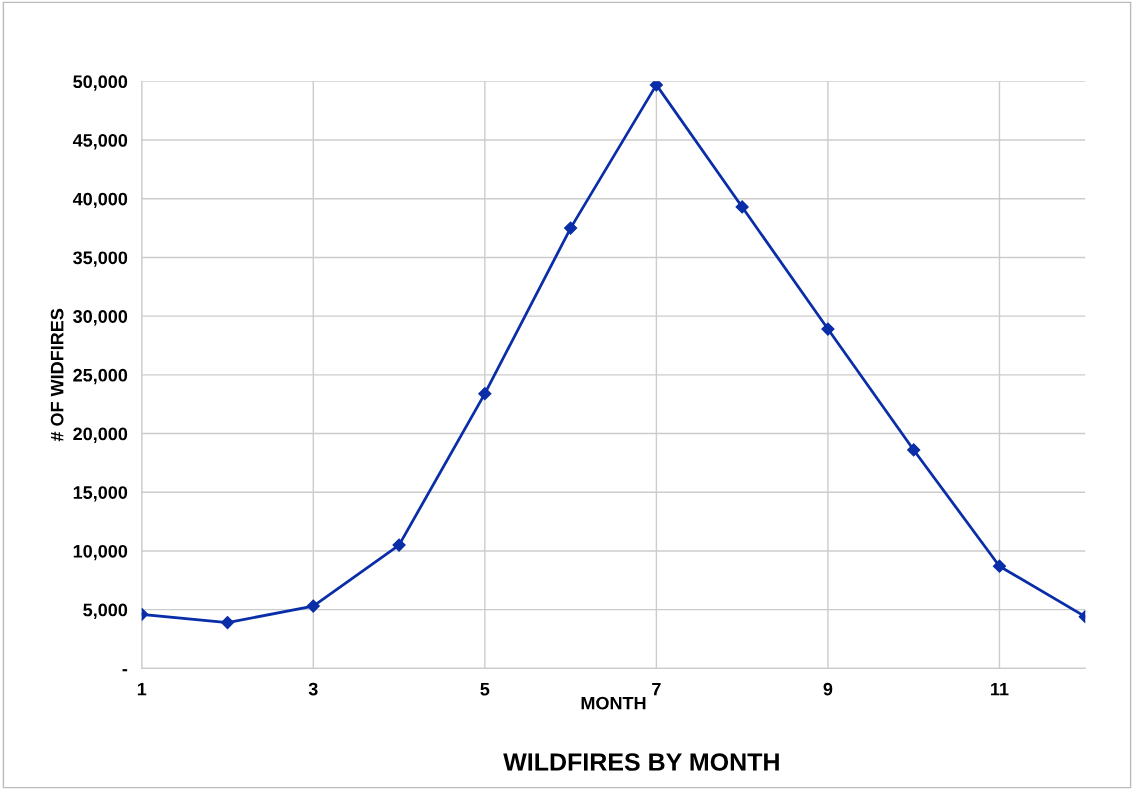  What do you see at coordinates (656, 689) in the screenshot?
I see `x-tick-label: 7` at bounding box center [656, 689].